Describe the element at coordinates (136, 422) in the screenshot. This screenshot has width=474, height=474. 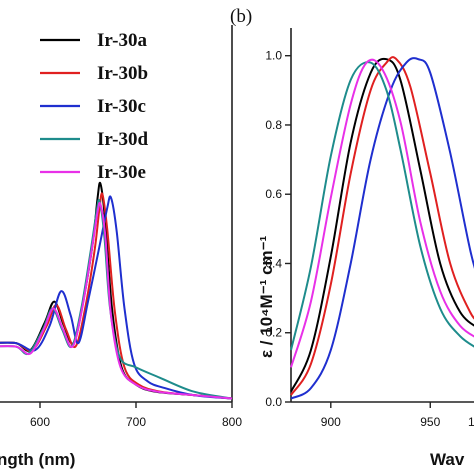
I see `panel-a-x-tick-label: 700` at that location.